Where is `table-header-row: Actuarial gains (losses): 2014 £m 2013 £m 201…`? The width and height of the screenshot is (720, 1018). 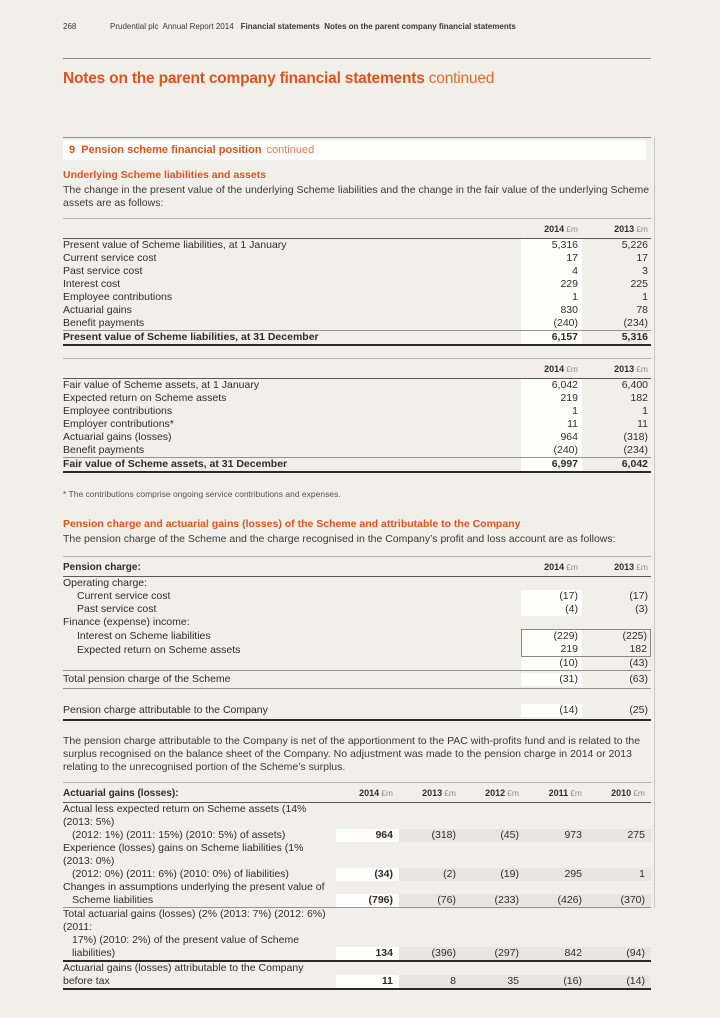
table-header-row: Actuarial gains (losses): 2014 £m 2013 £m 201… is located at coordinates (357, 792).